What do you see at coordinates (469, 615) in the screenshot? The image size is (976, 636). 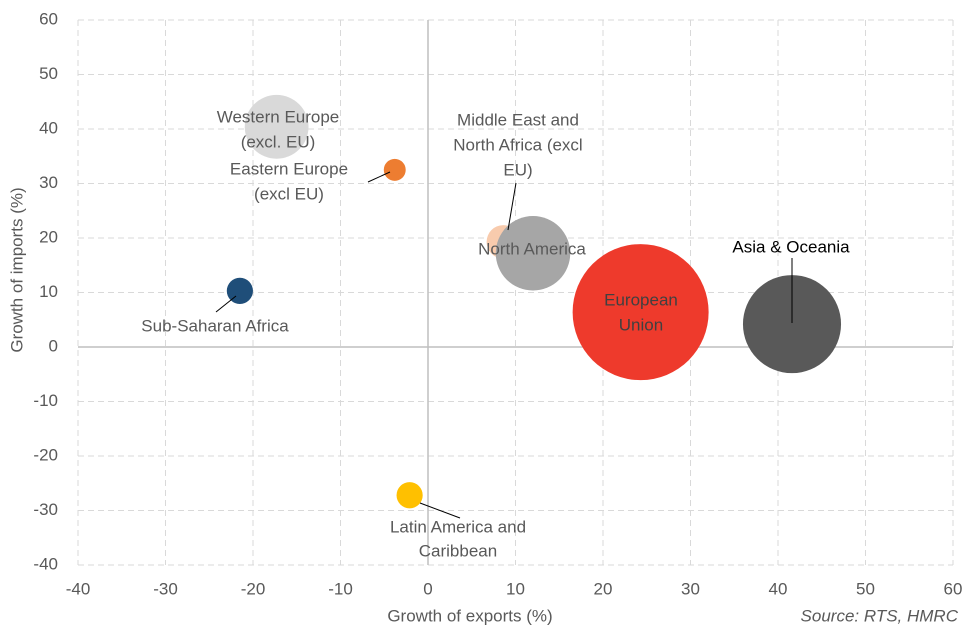 I see `x-axis-label: Growth of exports (%)` at bounding box center [469, 615].